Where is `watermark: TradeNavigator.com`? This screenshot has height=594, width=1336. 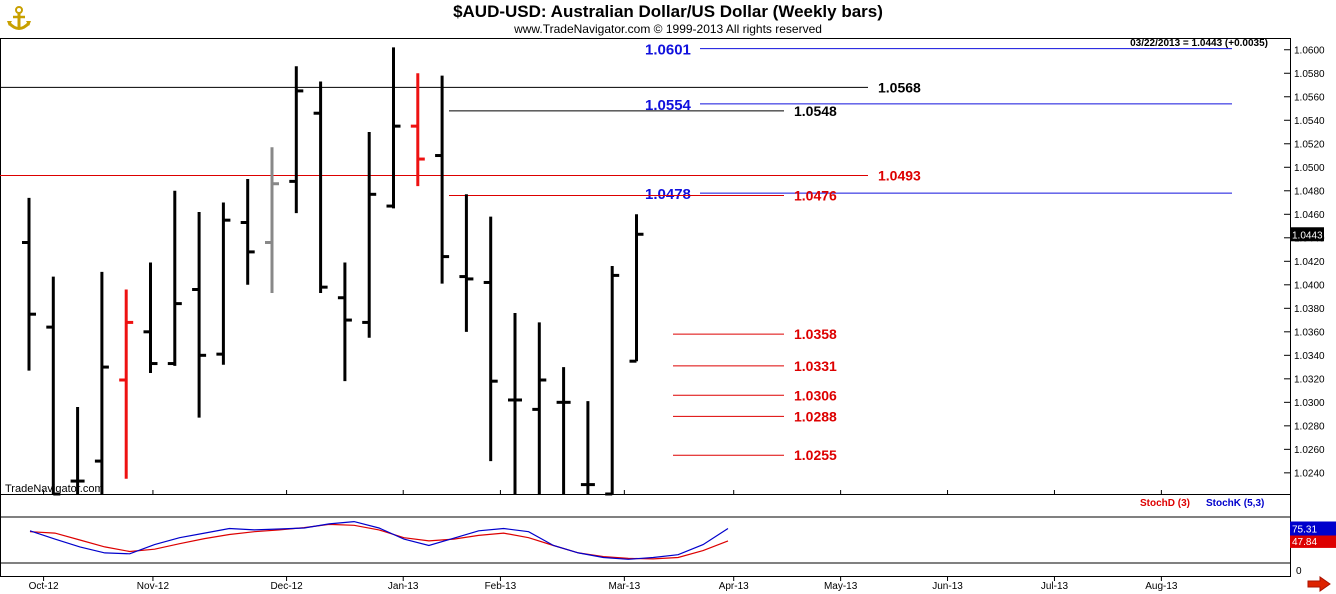
watermark: TradeNavigator.com is located at coordinates (54, 489).